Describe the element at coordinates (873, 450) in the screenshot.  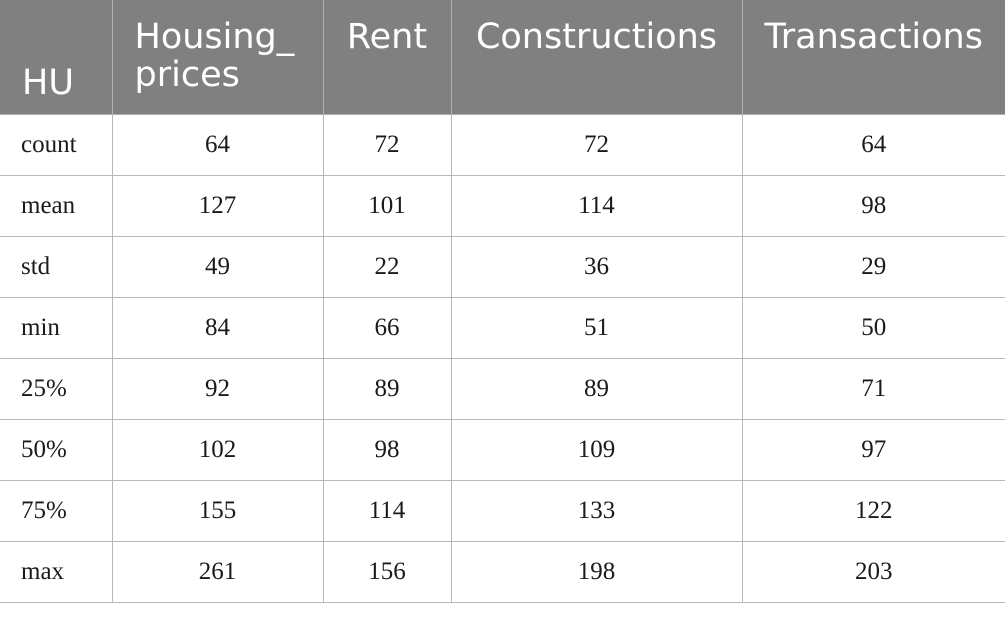
I see `cell-transactions: 97` at that location.